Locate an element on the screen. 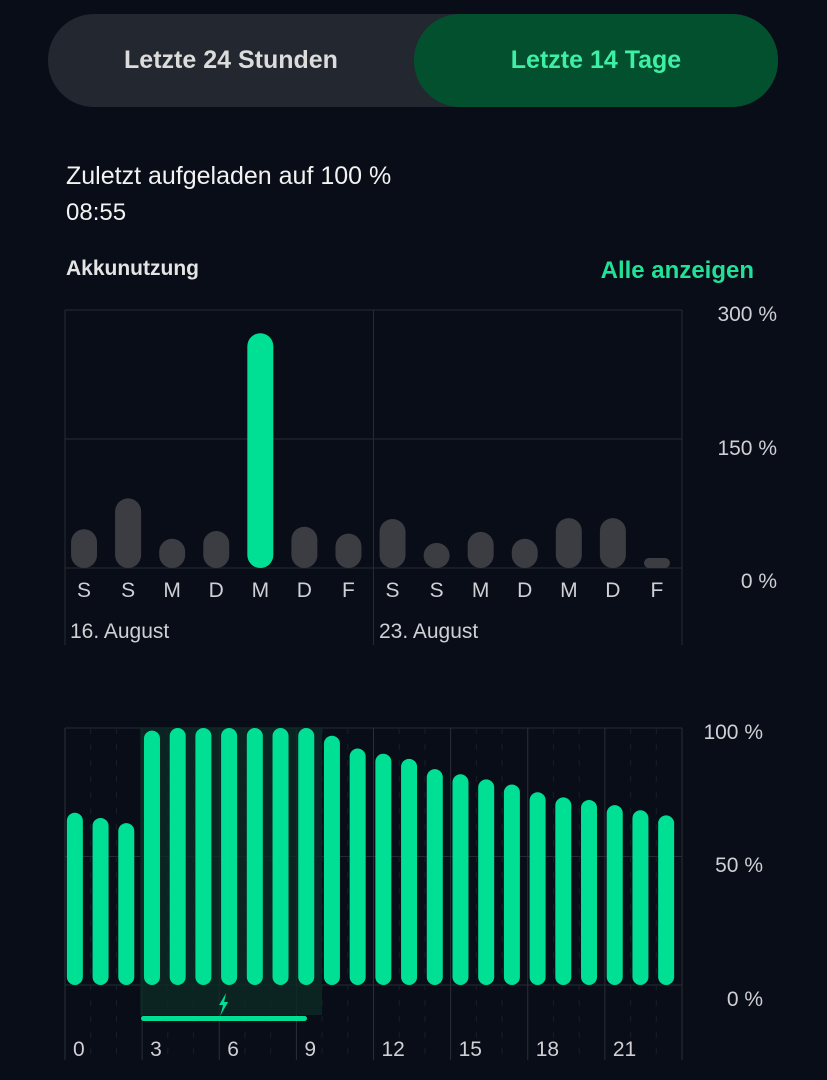  x-tick-label: 21 is located at coordinates (624, 1049).